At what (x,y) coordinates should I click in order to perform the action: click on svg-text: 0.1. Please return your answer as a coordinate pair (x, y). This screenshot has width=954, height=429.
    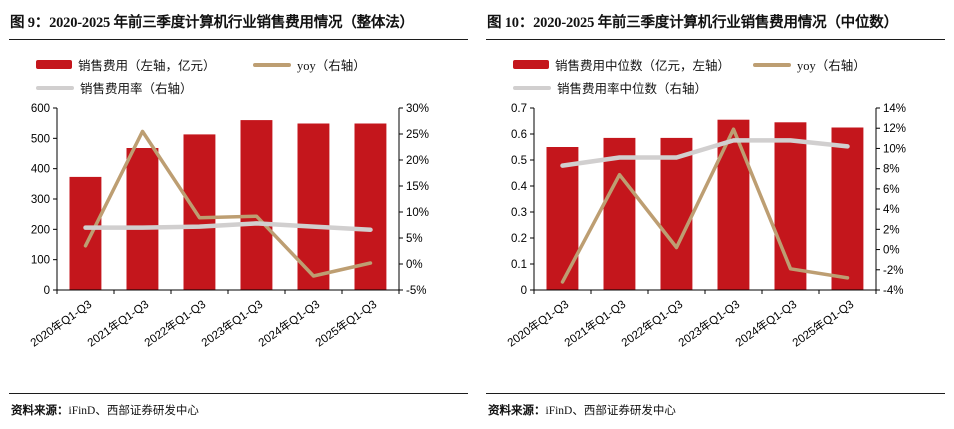
    Looking at the image, I should click on (519, 265).